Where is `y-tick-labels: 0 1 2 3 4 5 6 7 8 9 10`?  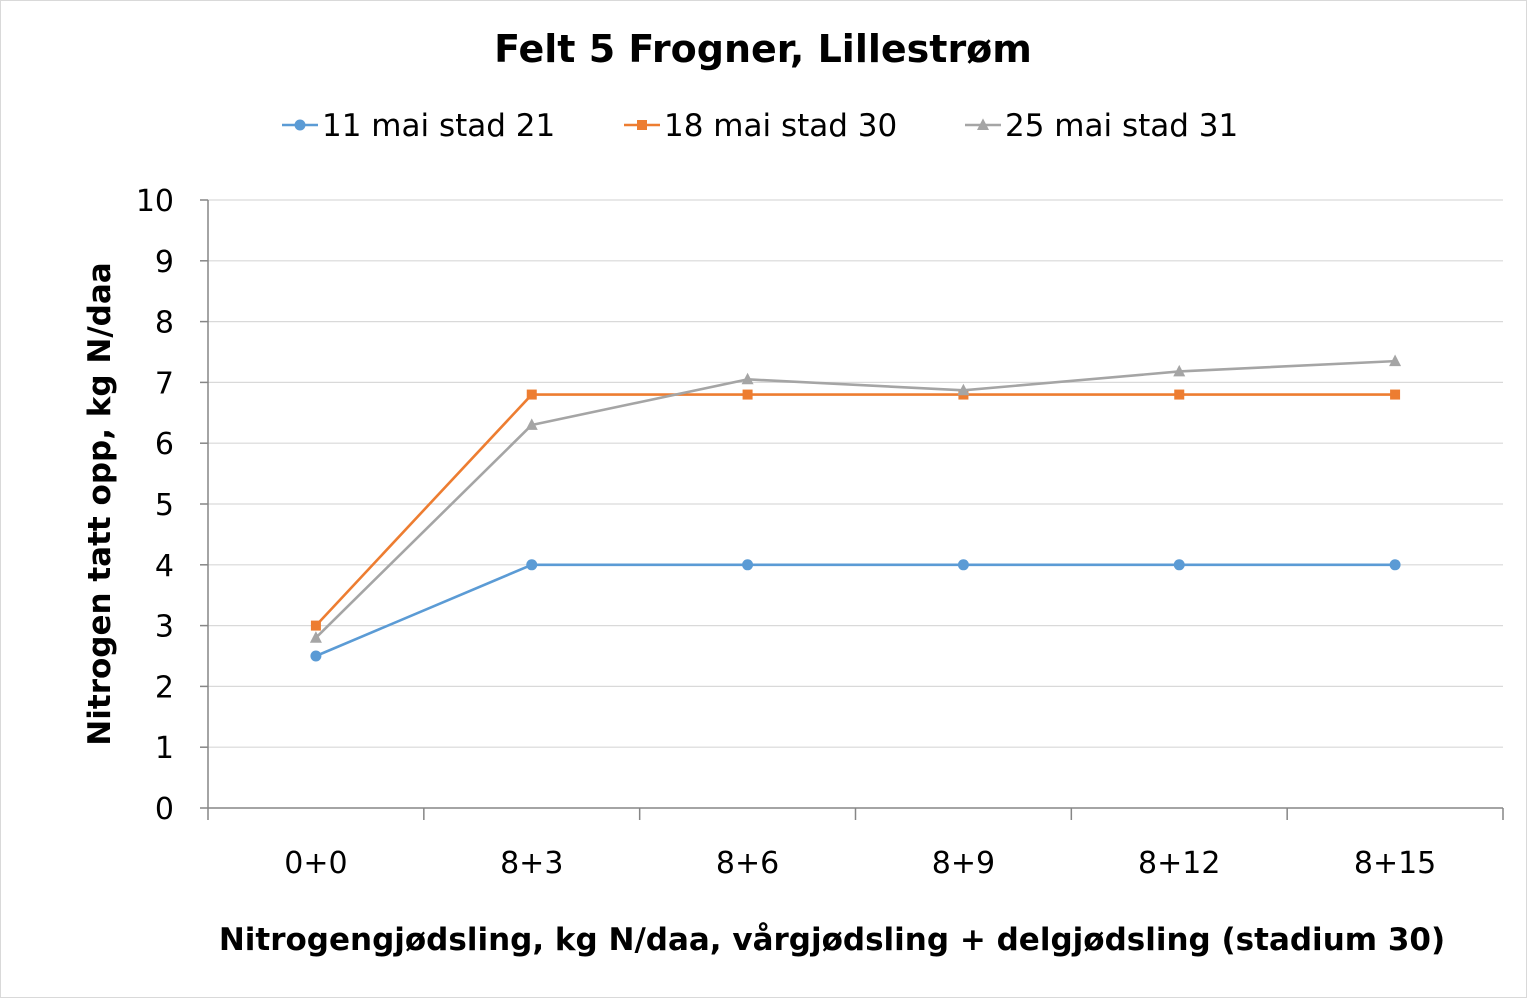 y-tick-labels: 0 1 2 3 4 5 6 7 8 9 10 is located at coordinates (155, 505).